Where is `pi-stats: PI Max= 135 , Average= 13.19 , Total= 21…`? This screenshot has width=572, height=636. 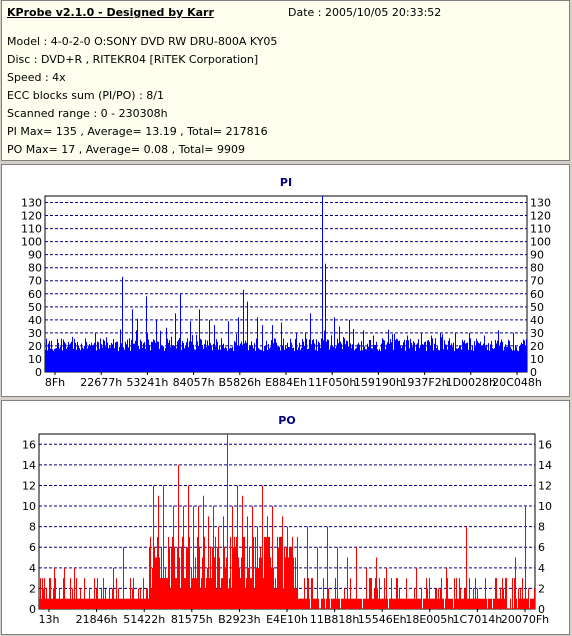
pi-stats: PI Max= 135 , Average= 13.19 , Total= 21… is located at coordinates (137, 131).